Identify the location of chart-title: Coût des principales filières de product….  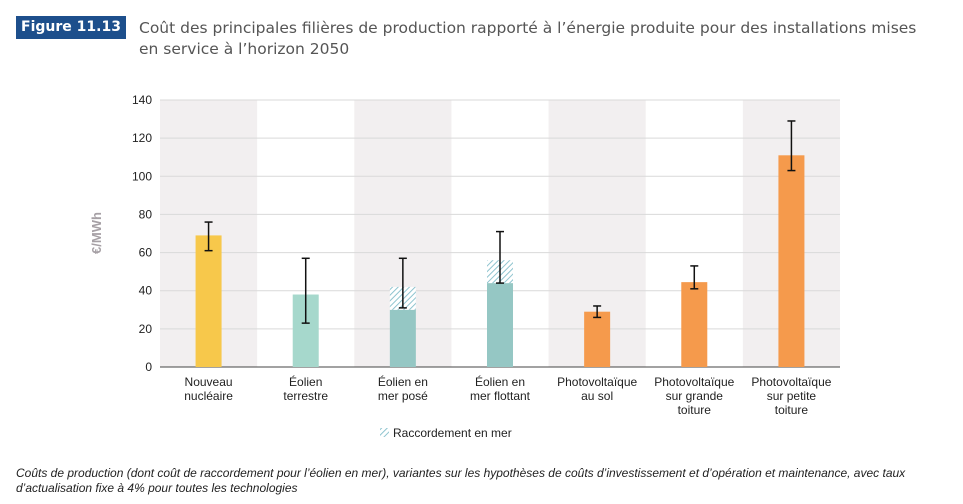
(528, 38).